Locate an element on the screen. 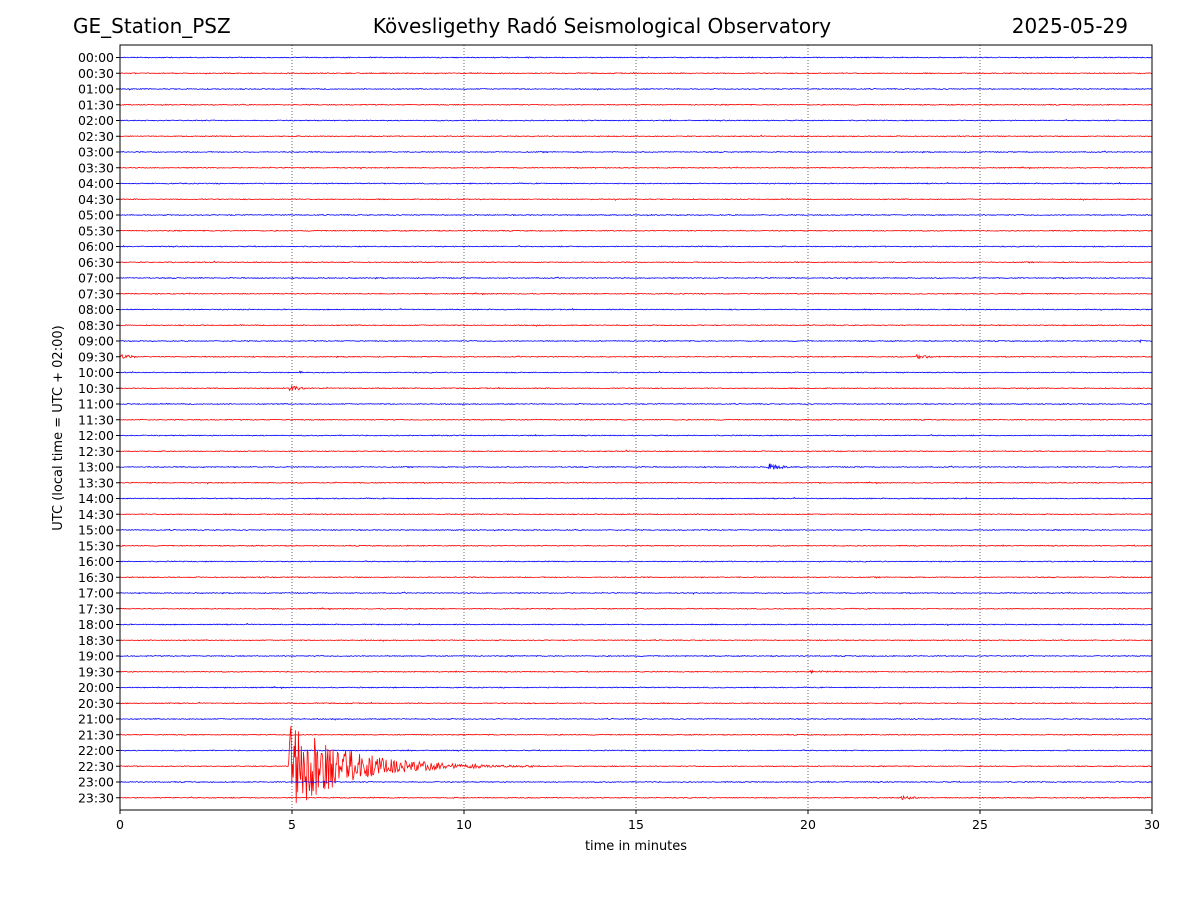 This screenshot has height=900, width=1200. y-tick-label: 12:00 is located at coordinates (96, 435).